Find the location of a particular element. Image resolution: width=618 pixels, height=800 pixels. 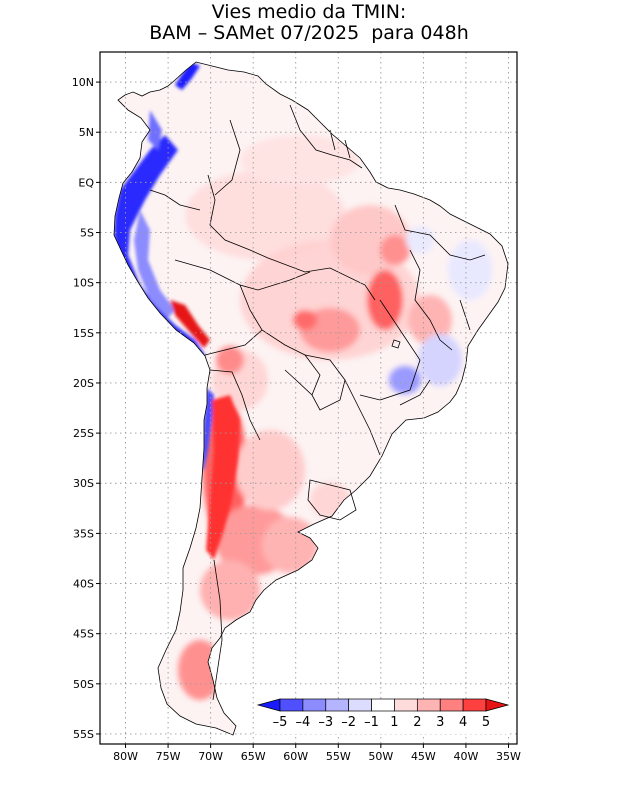

colorbar-label: 1 is located at coordinates (394, 722).